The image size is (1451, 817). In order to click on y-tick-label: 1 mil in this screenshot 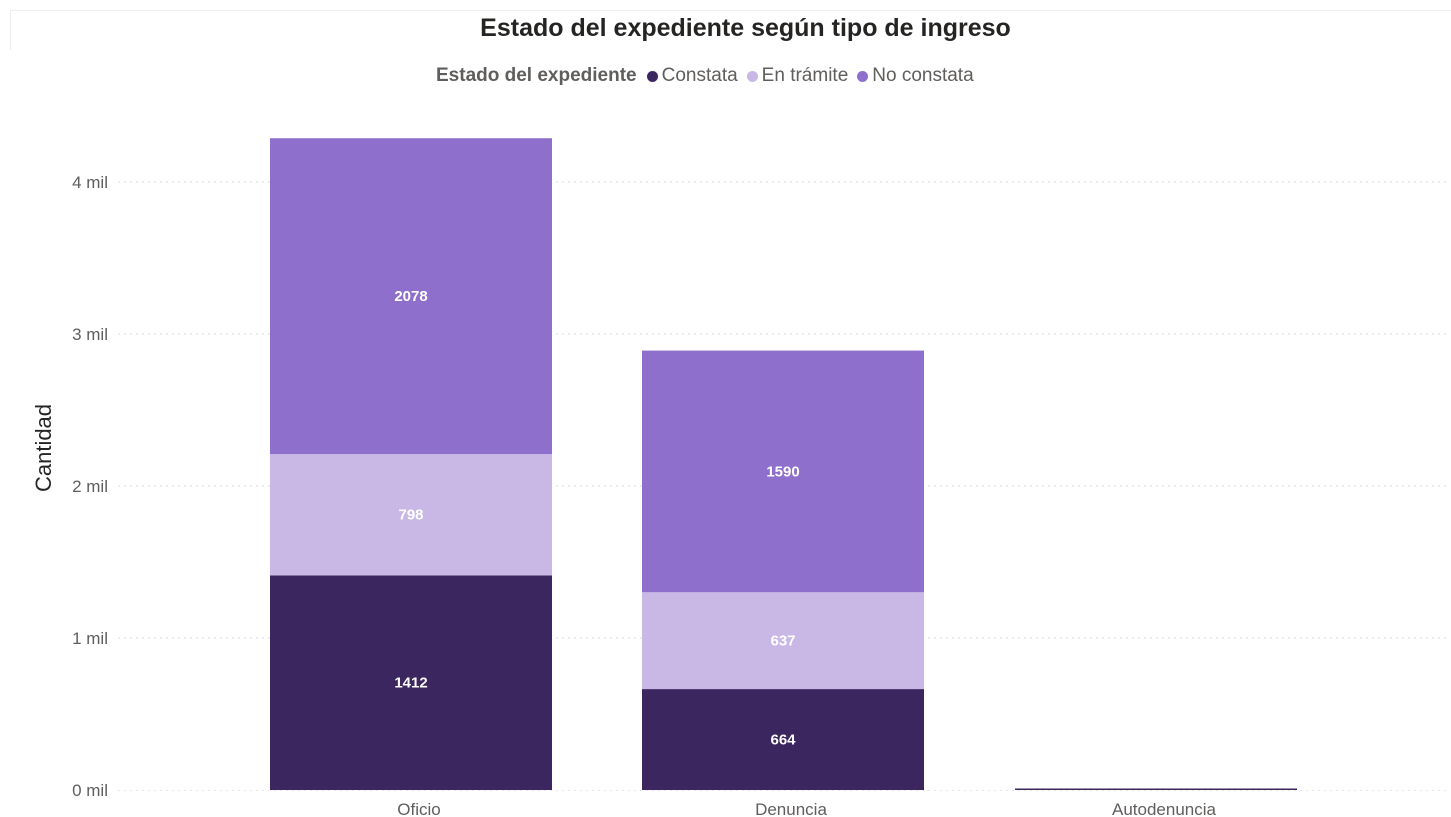, I will do `click(90, 638)`.